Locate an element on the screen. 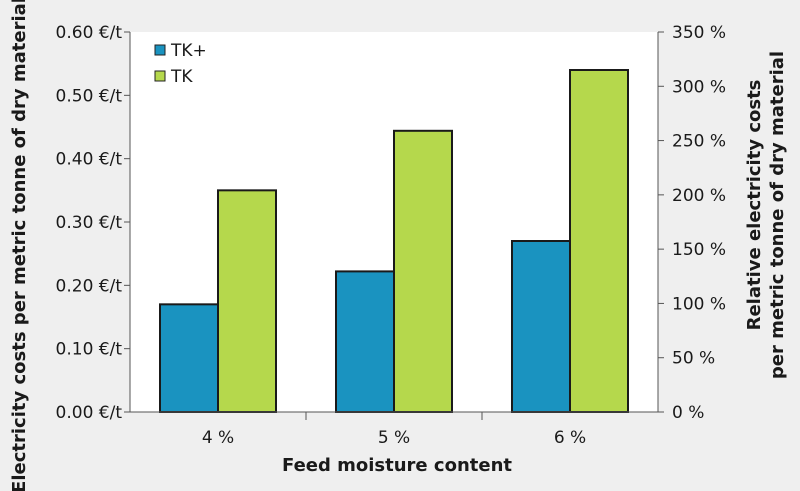  legend-label-tk-plus: TK+ is located at coordinates (188, 51).